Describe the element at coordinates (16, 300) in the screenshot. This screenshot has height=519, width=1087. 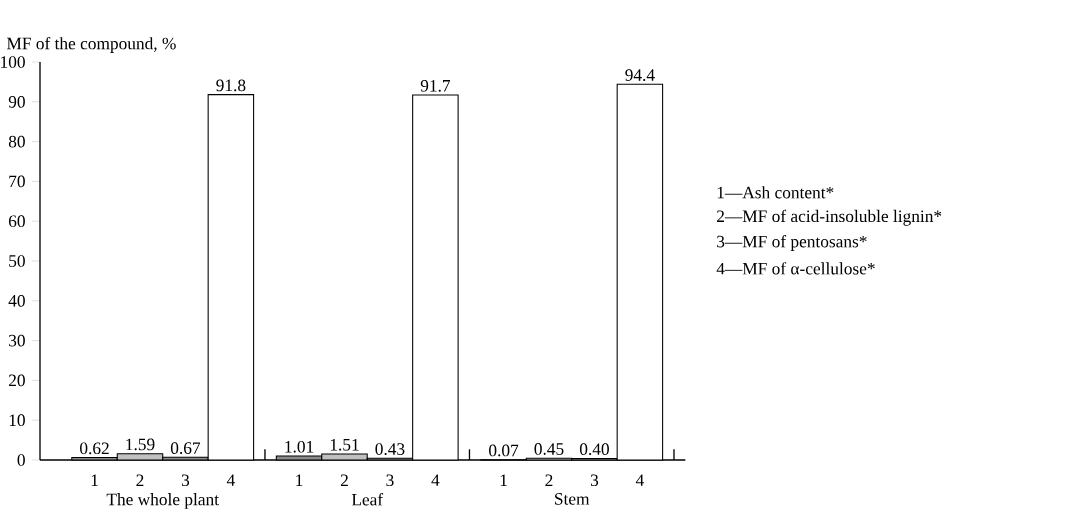
I see `y-tick-label: 40` at that location.